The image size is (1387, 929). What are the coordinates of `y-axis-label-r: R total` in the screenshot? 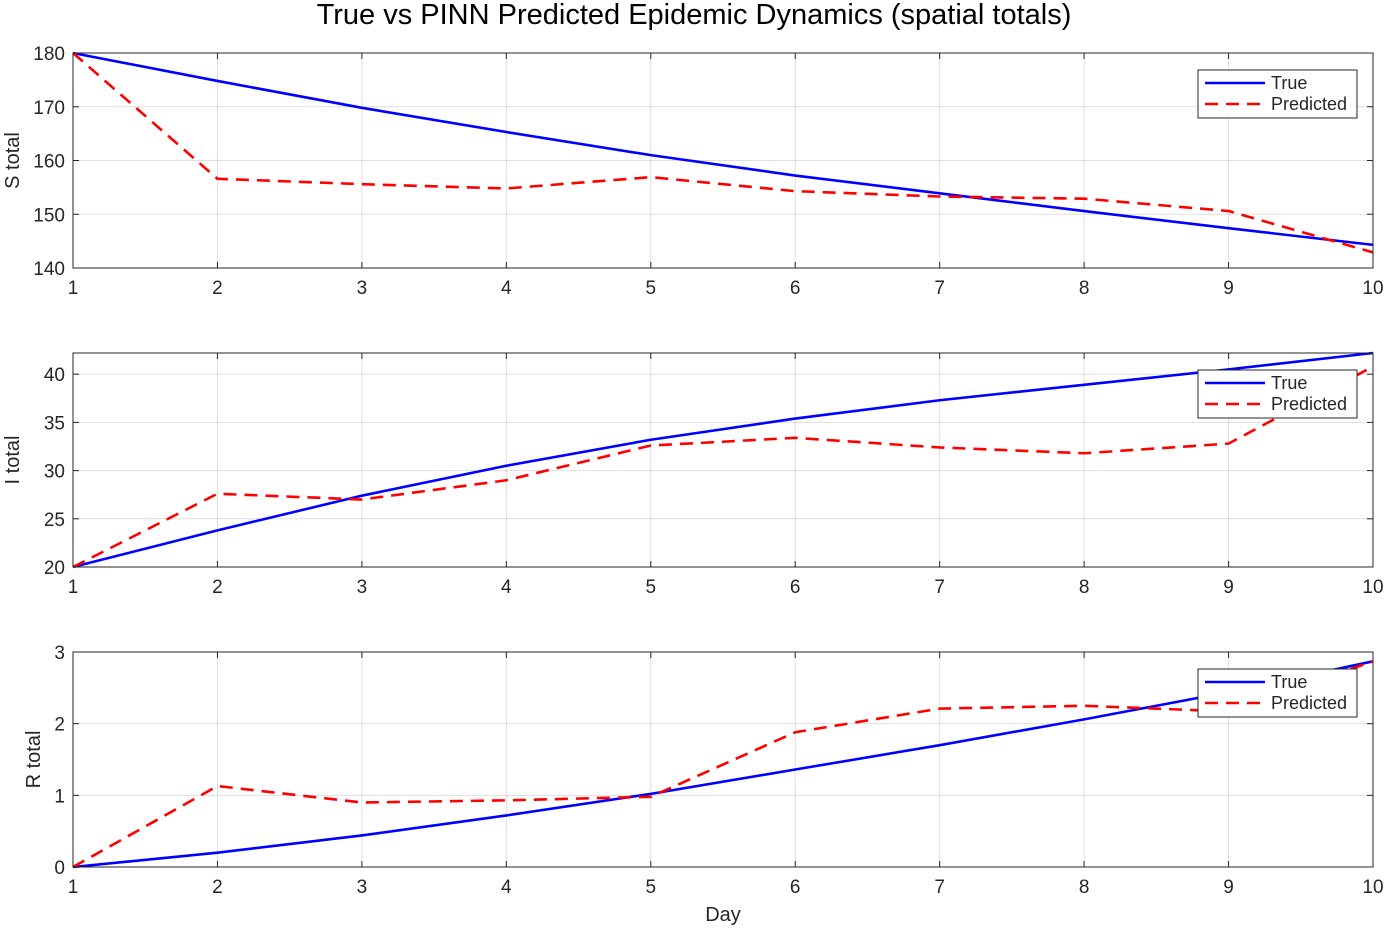 It's located at (34, 760).